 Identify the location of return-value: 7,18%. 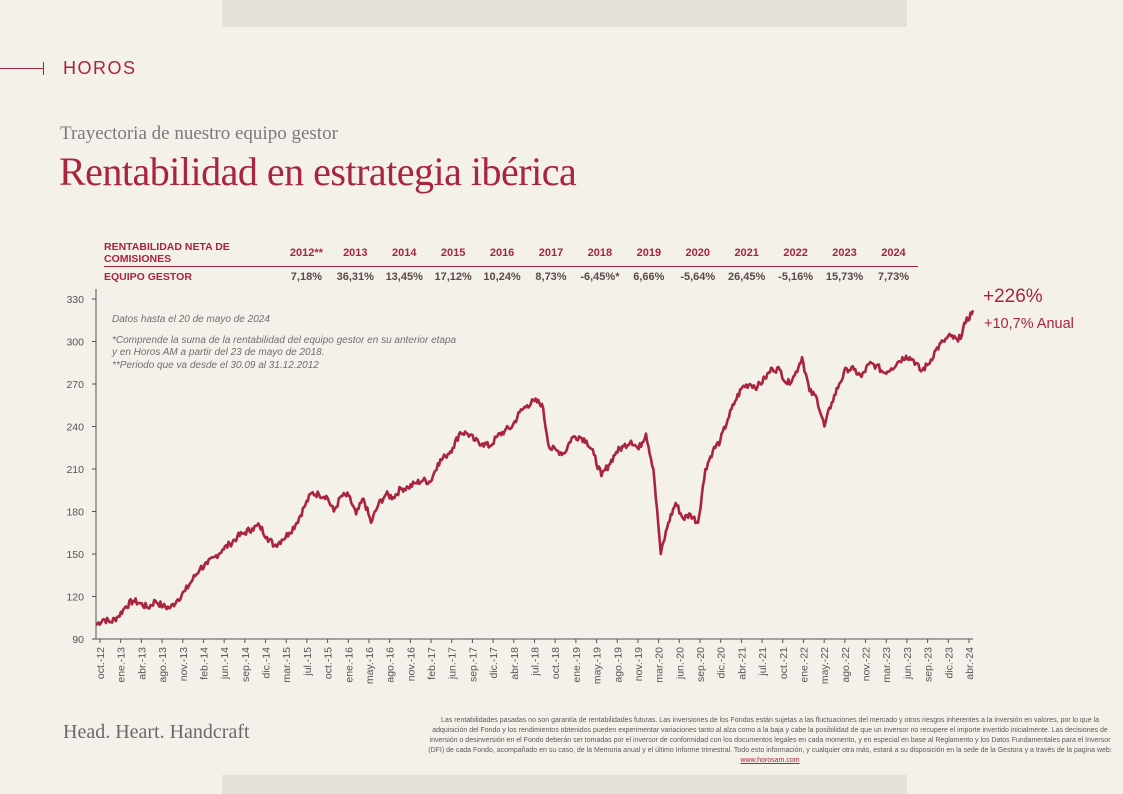
(306, 277).